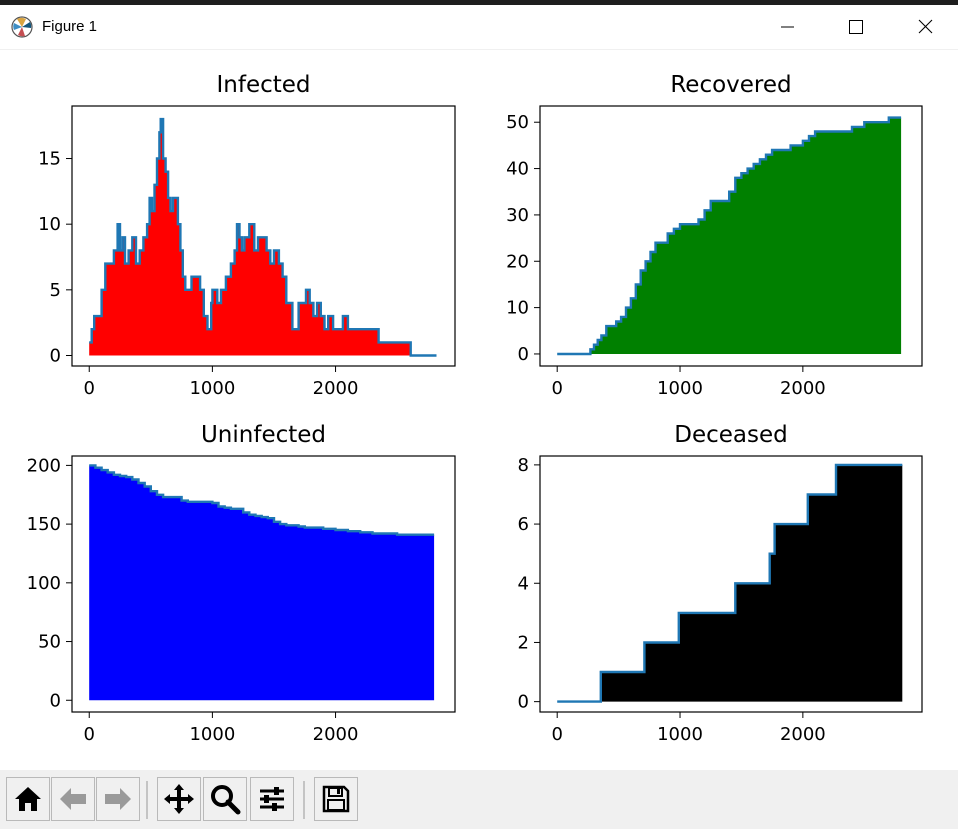 This screenshot has height=829, width=958. I want to click on background-window-strip, so click(479, 2).